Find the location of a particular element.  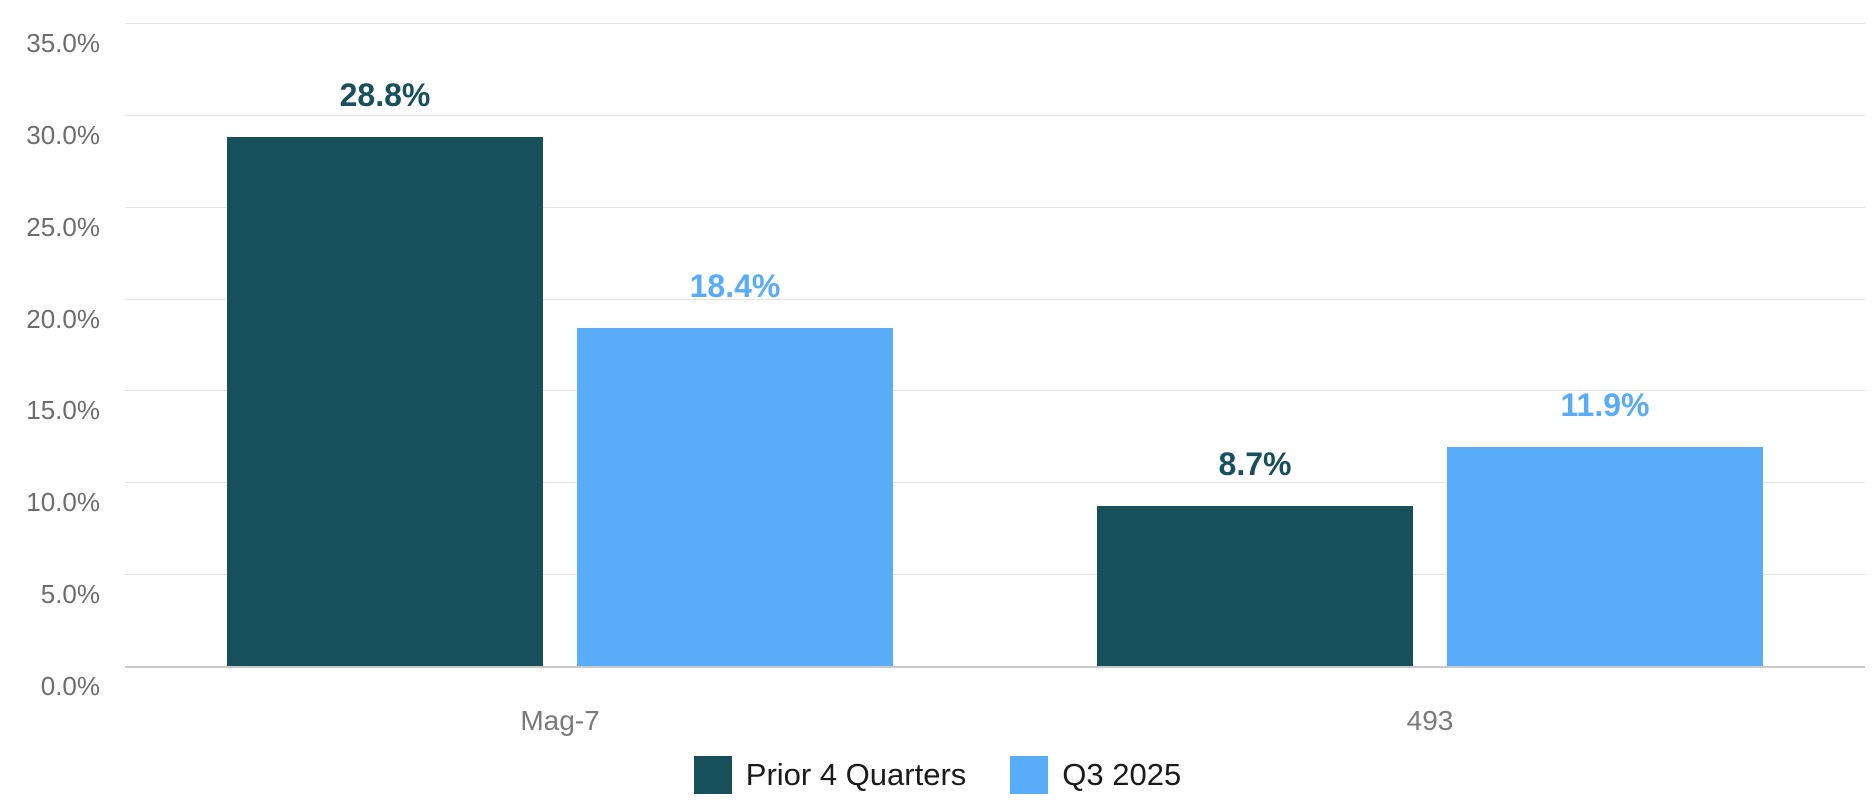

data-label-prior-4-quarters-493: 8.7% is located at coordinates (1255, 463).